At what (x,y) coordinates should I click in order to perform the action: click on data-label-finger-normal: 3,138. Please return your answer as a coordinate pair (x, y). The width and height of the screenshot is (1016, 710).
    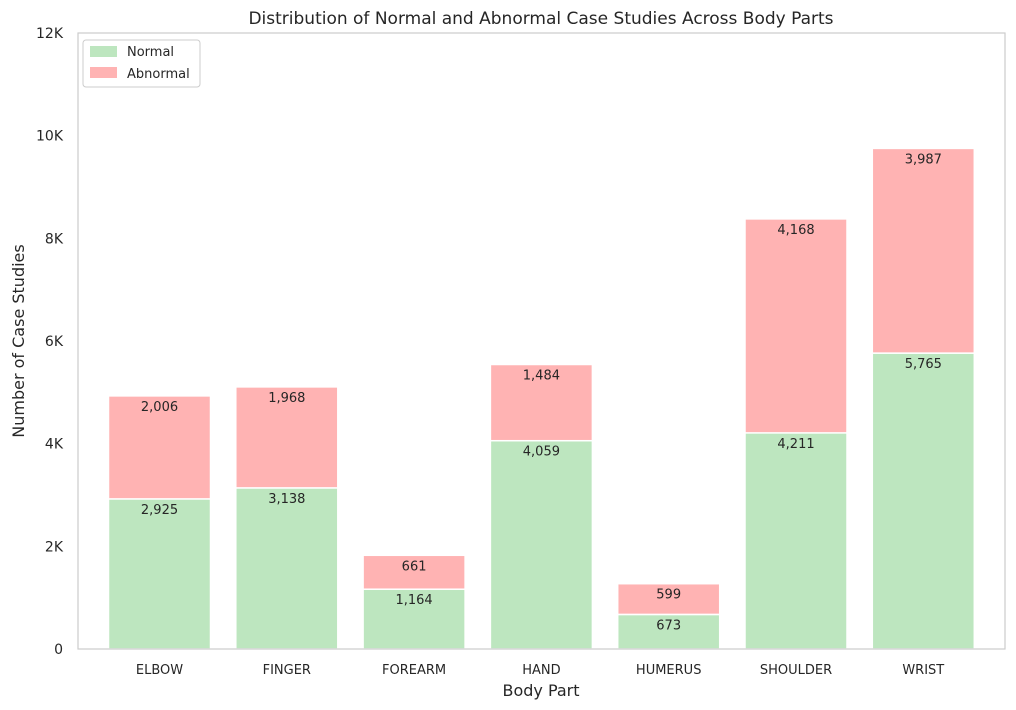
    Looking at the image, I should click on (286, 499).